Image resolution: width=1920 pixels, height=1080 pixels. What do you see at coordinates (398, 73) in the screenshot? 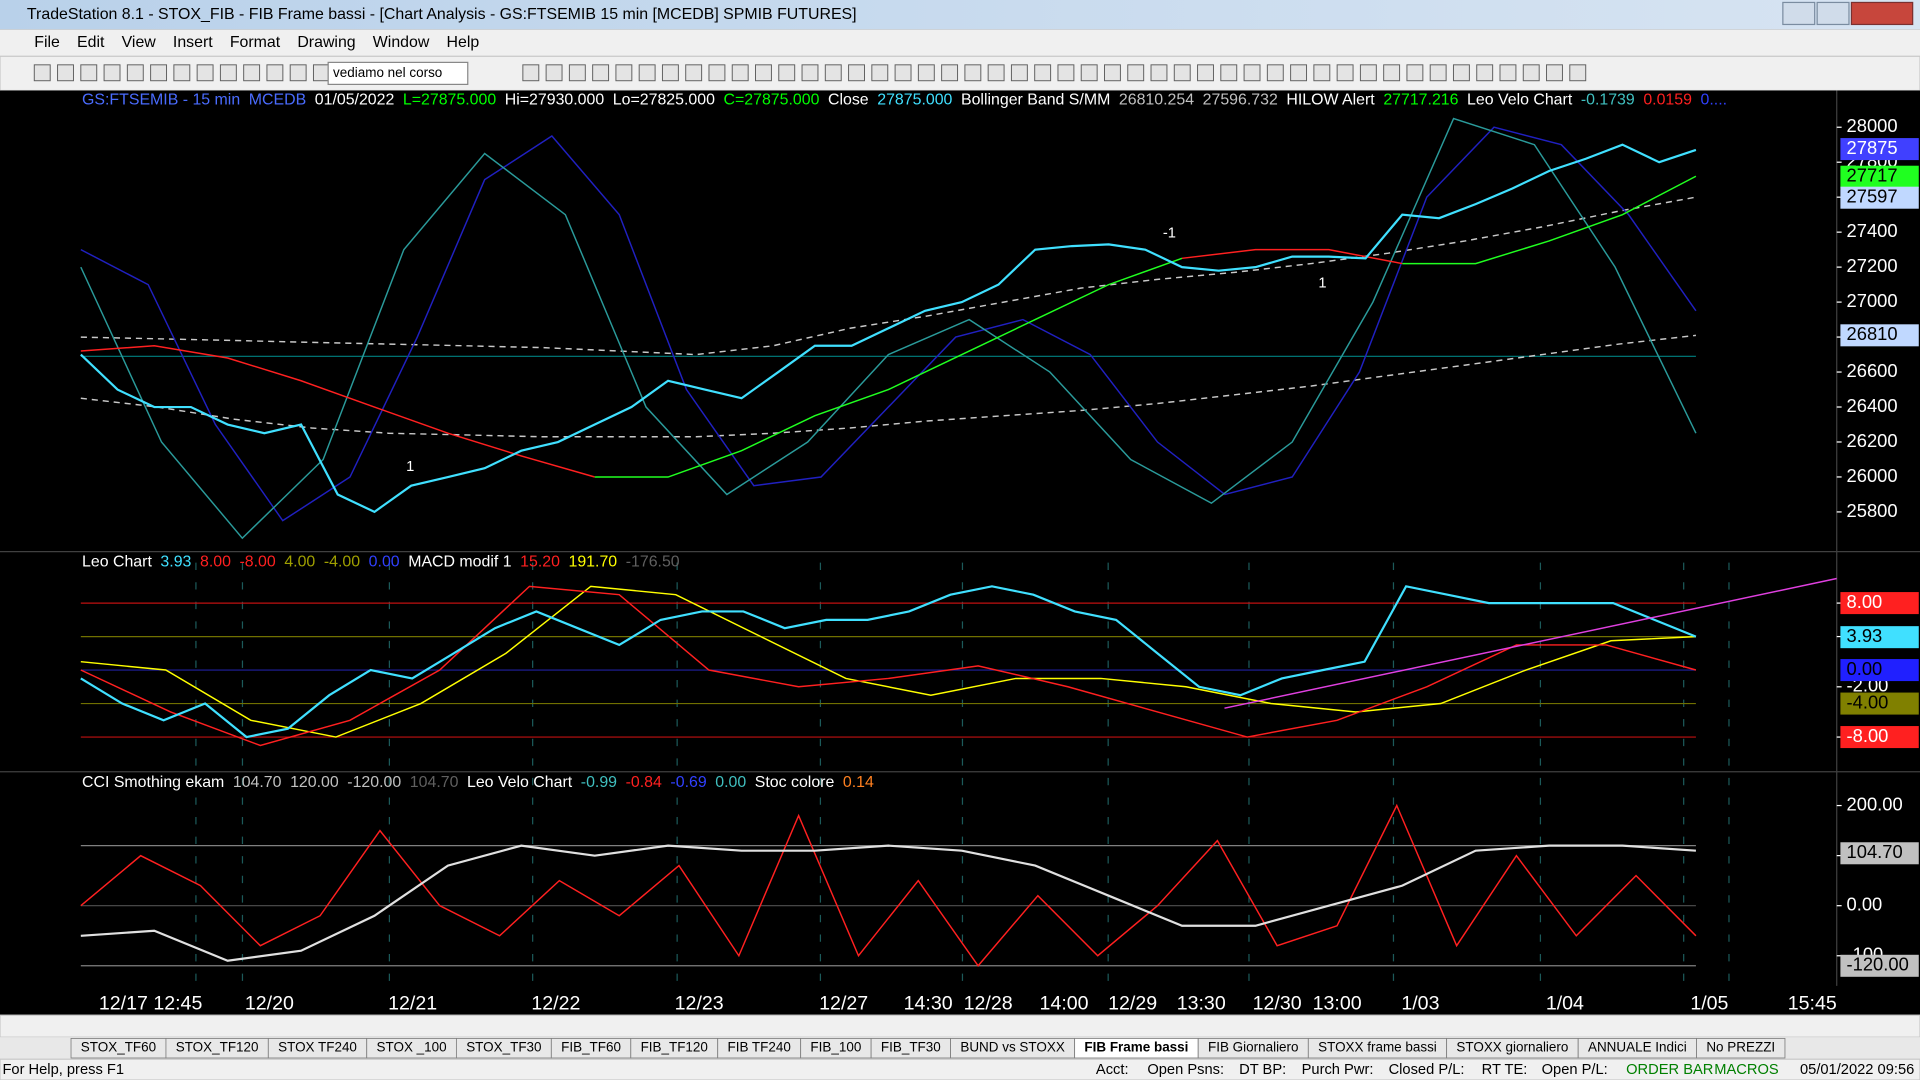
I see `combo-box` at bounding box center [398, 73].